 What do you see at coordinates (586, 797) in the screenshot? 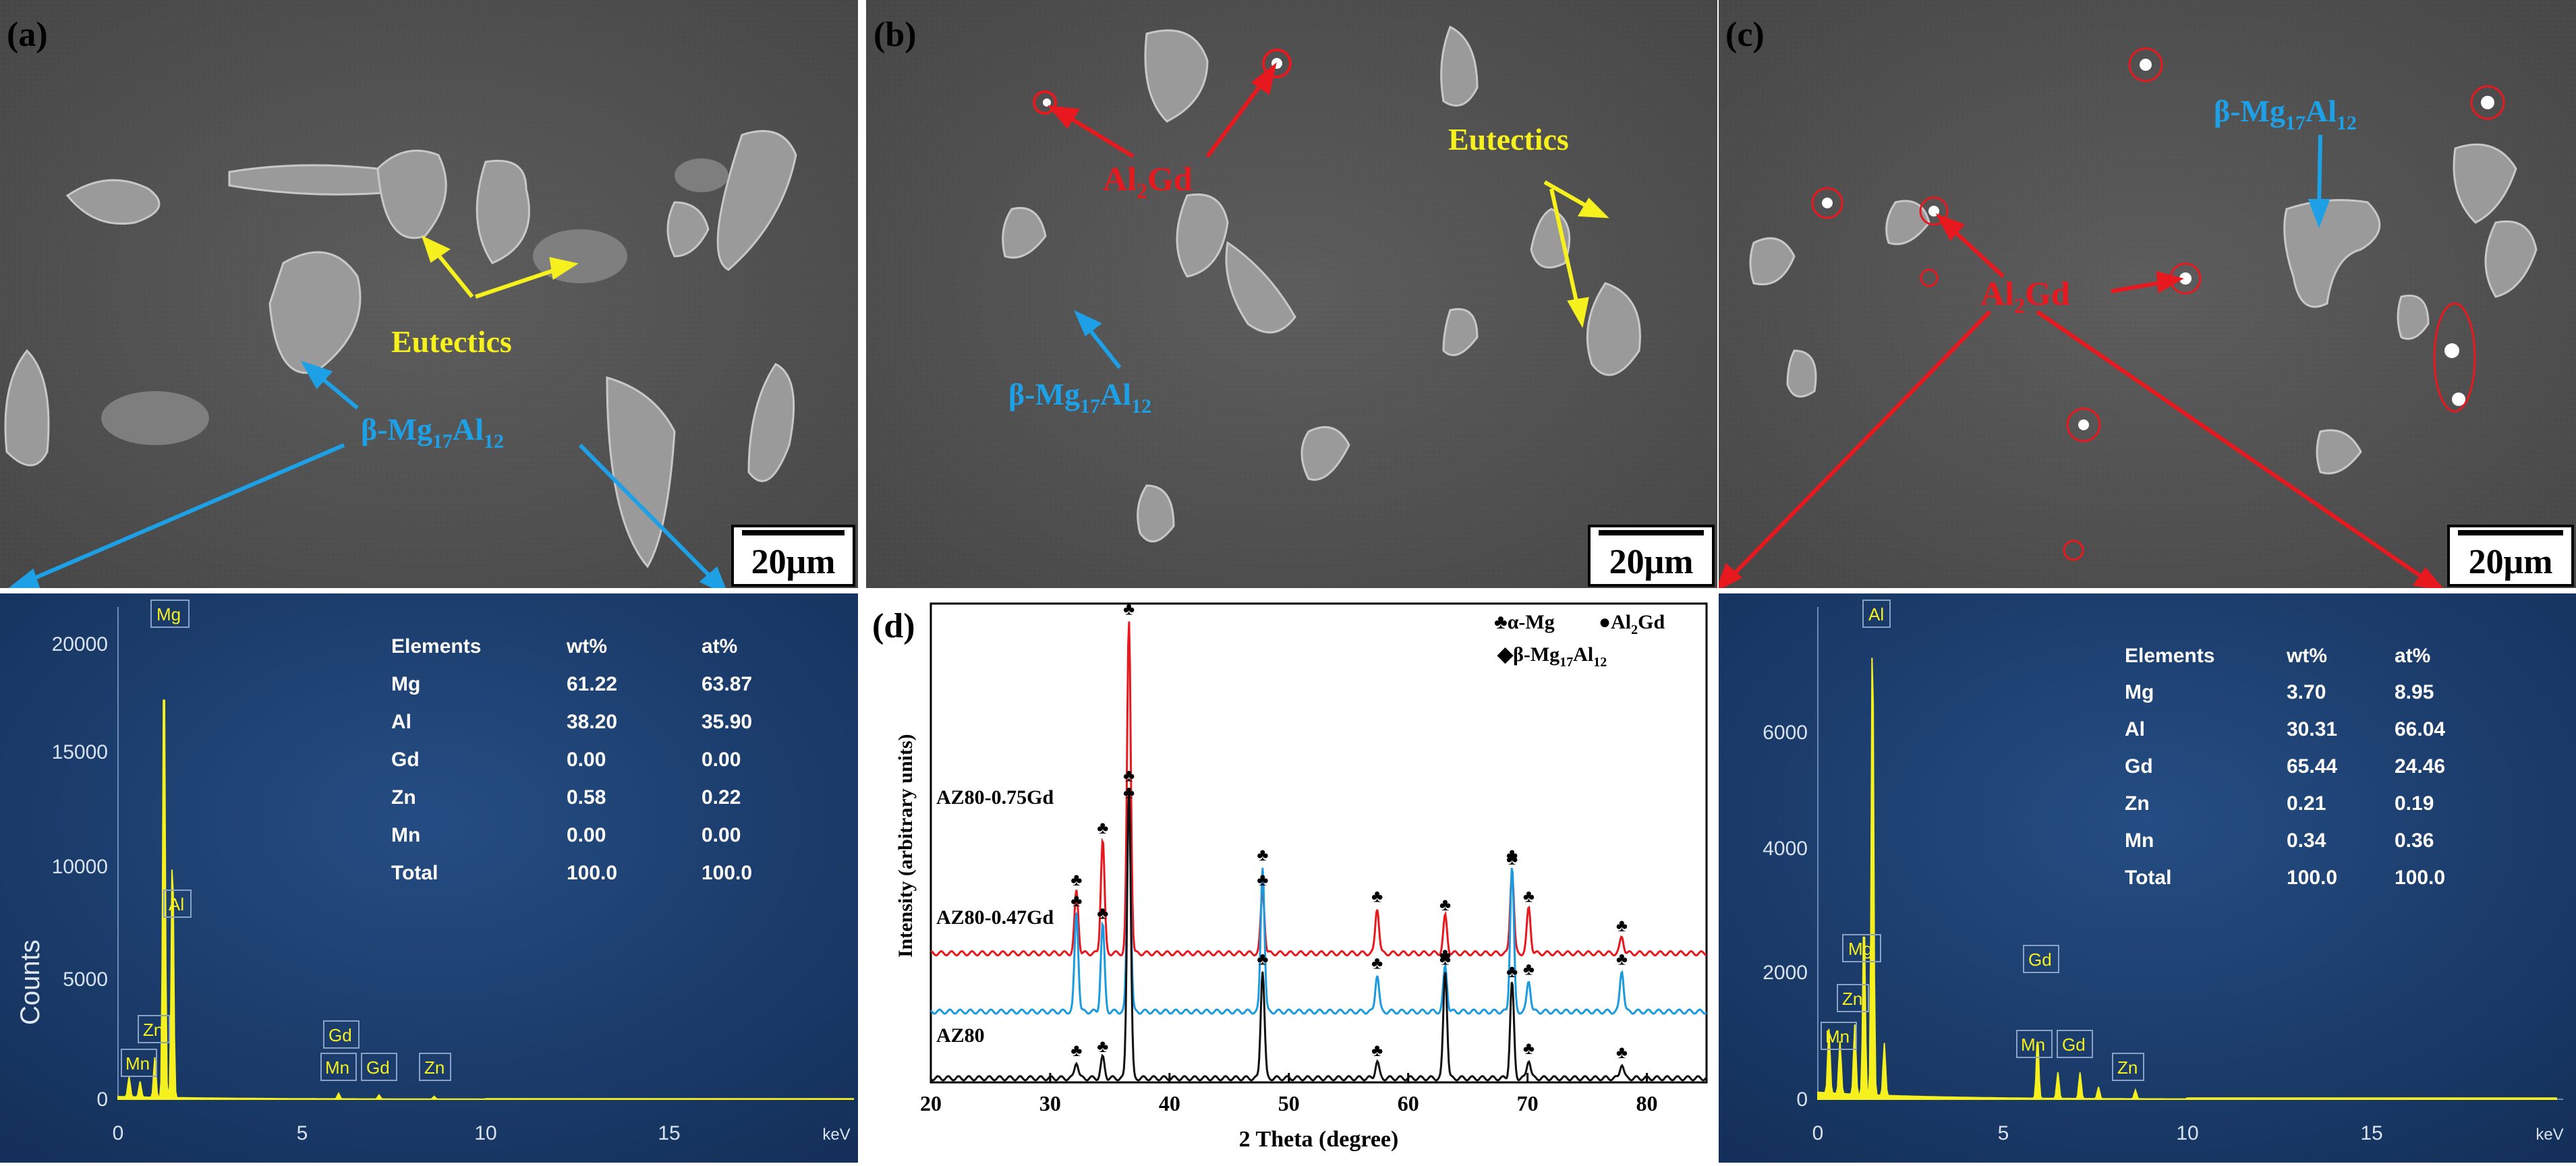
I see `eds-table-cell: 0.58` at bounding box center [586, 797].